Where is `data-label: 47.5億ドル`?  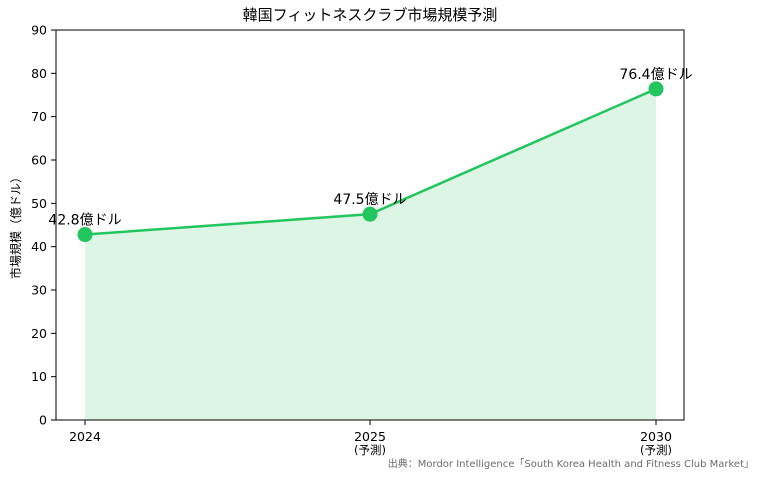
data-label: 47.5億ドル is located at coordinates (369, 200).